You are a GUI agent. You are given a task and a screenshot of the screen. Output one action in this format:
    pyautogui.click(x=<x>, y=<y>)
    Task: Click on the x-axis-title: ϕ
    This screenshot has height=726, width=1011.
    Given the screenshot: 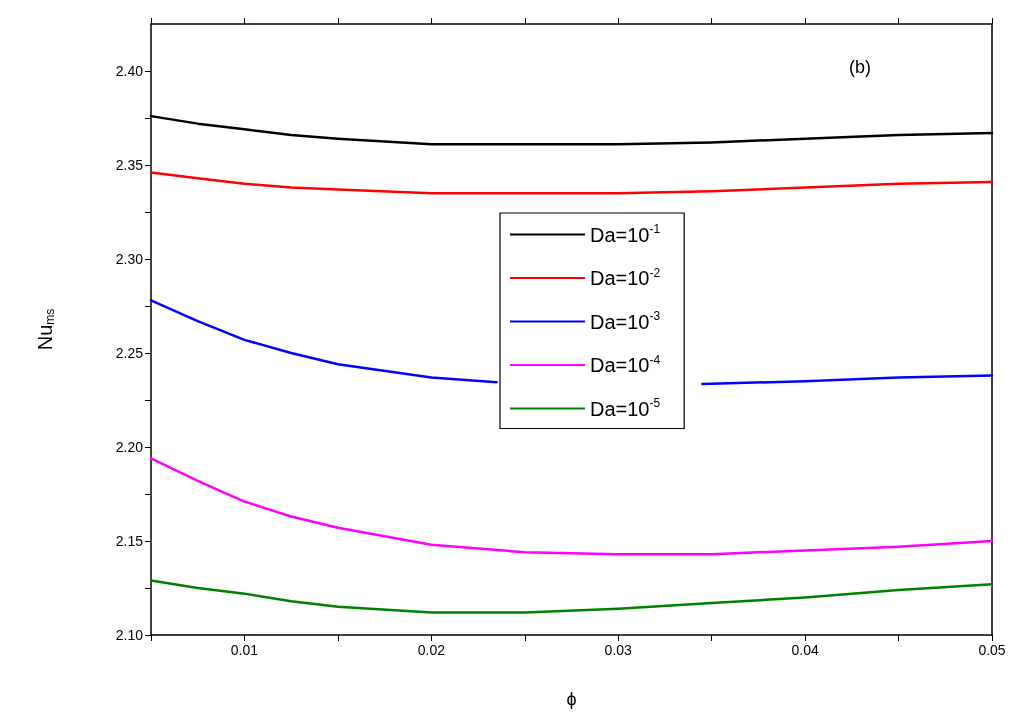 What is the action you would take?
    pyautogui.click(x=571, y=699)
    